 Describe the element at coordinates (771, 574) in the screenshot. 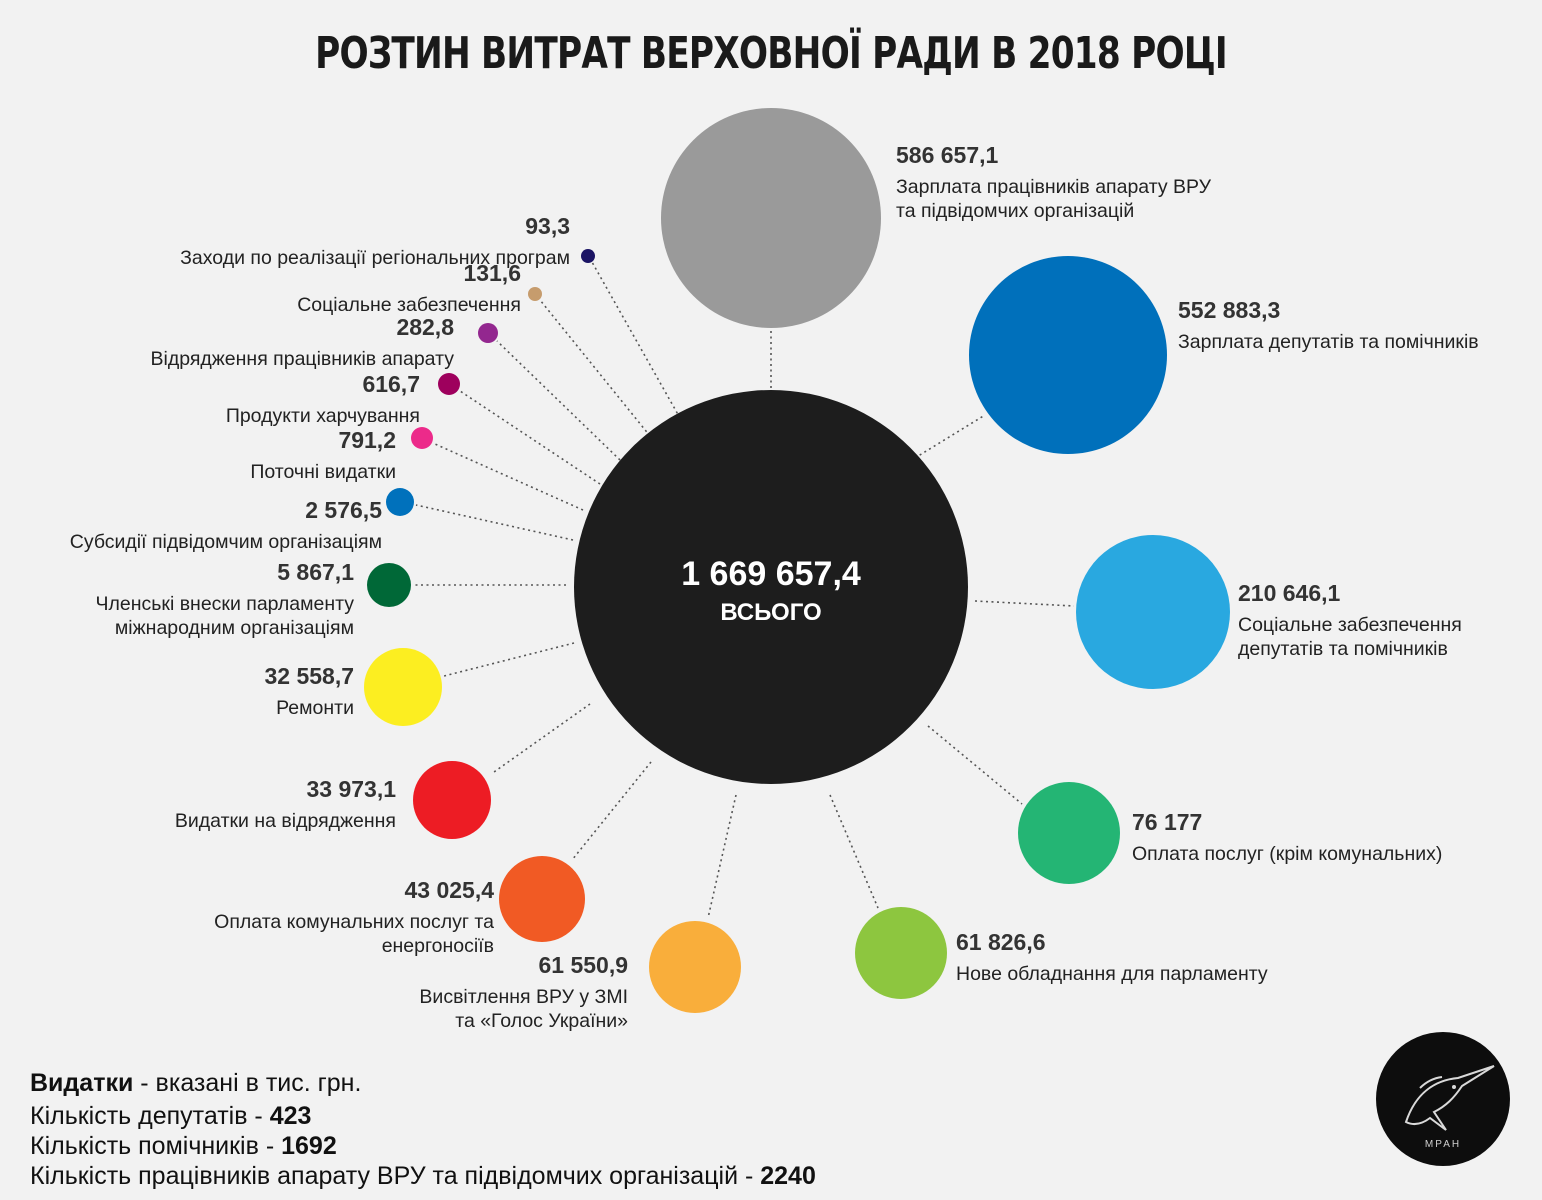

I see `total-value: 1 669 657,4` at that location.